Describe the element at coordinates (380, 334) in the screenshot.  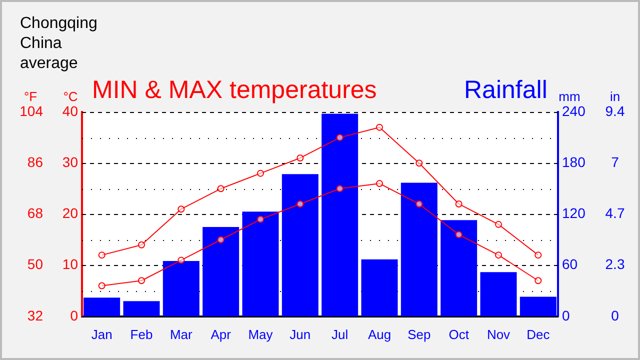
I see `x-tick-label: Aug` at that location.